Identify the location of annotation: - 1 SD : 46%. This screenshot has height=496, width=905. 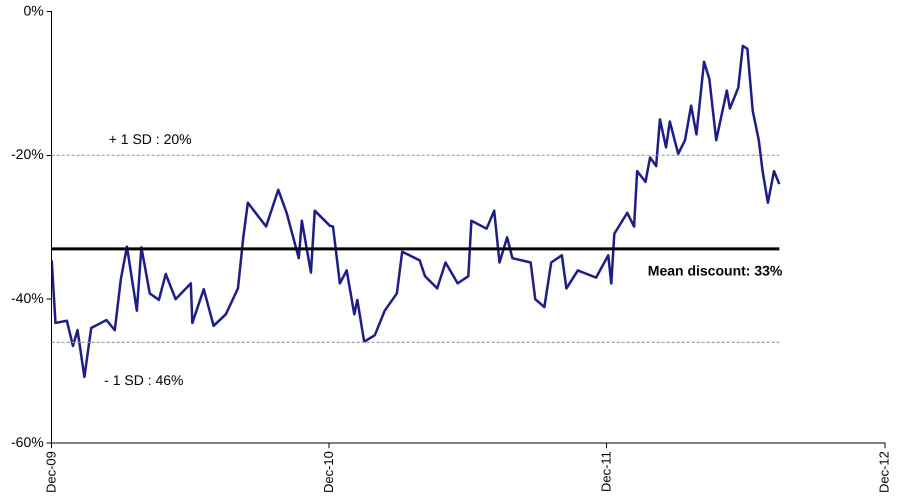
(144, 380).